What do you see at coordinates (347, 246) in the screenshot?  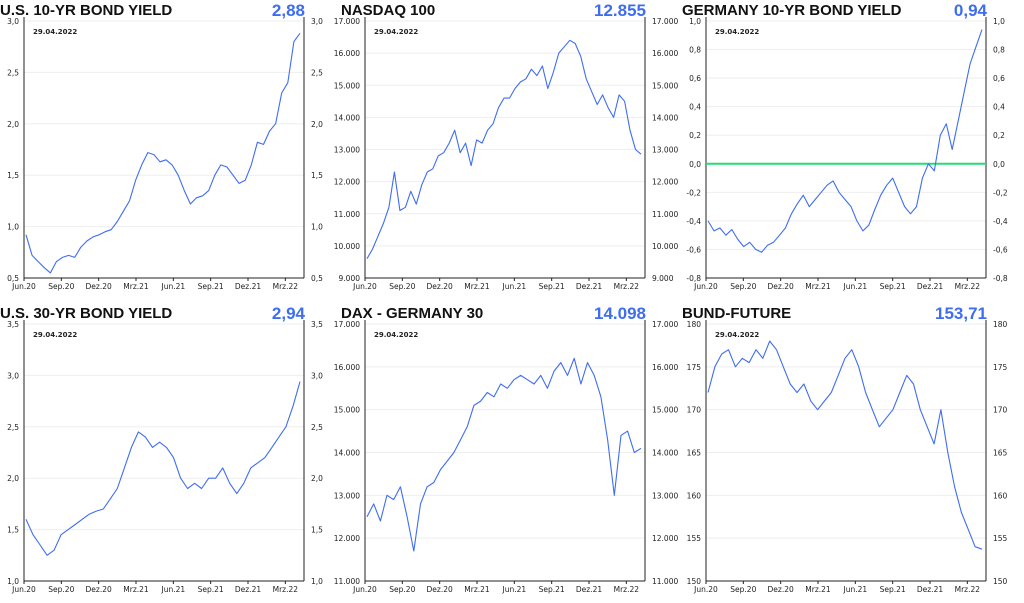 I see `y-tick-label-left: 10.000` at bounding box center [347, 246].